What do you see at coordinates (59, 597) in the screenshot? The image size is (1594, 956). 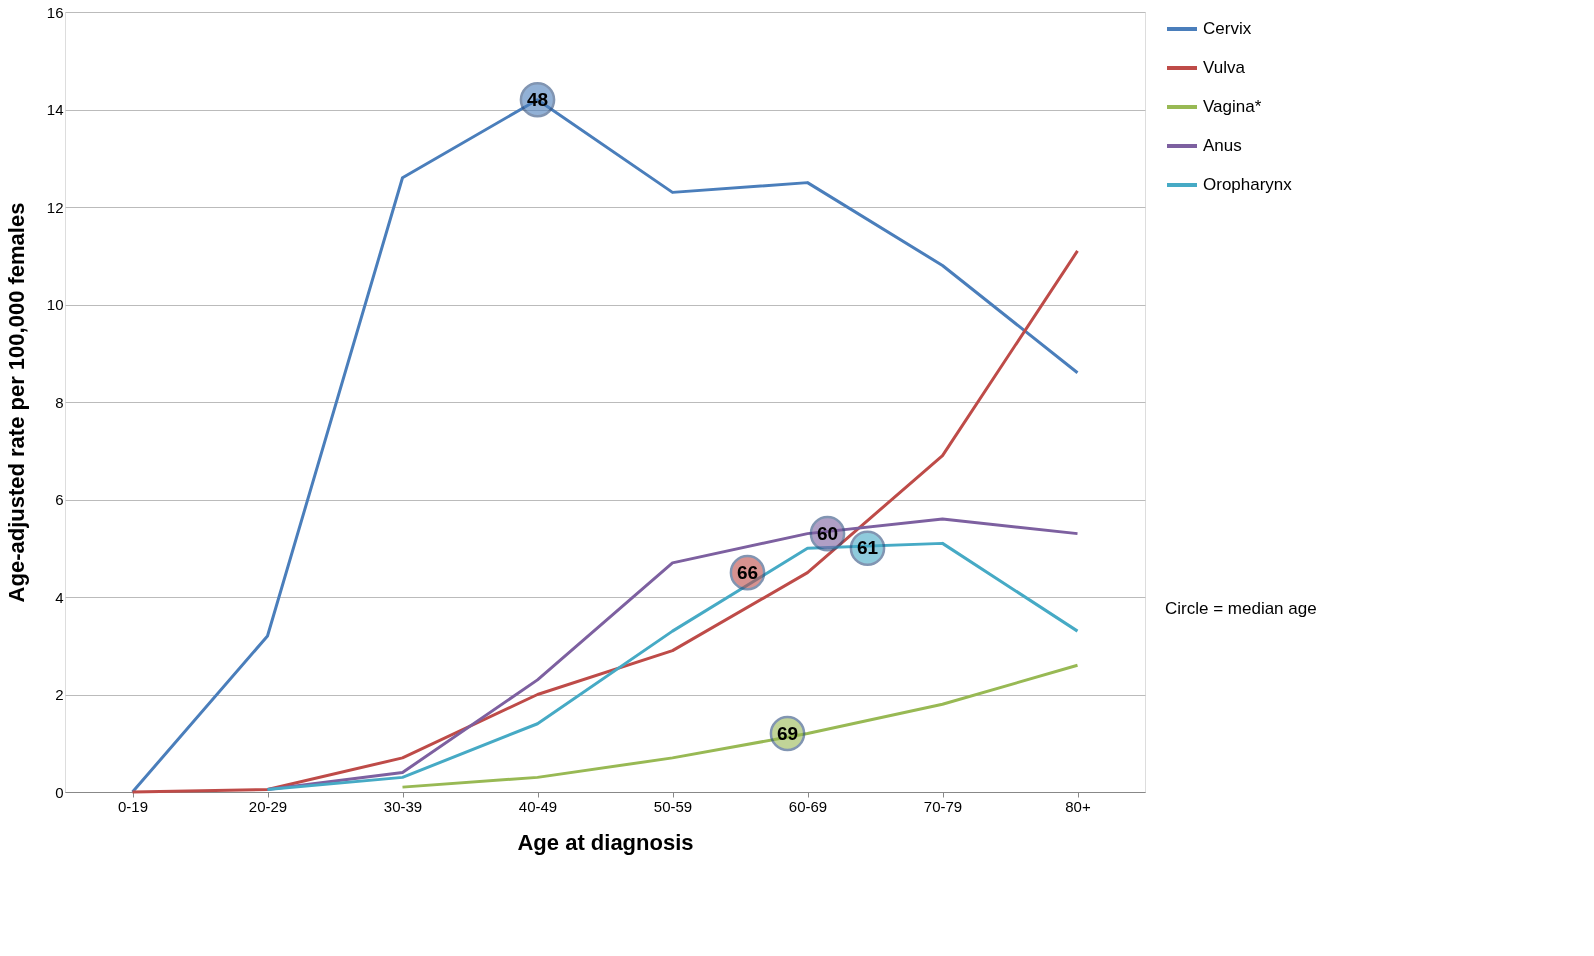 I see `y-tick-label: 4` at bounding box center [59, 597].